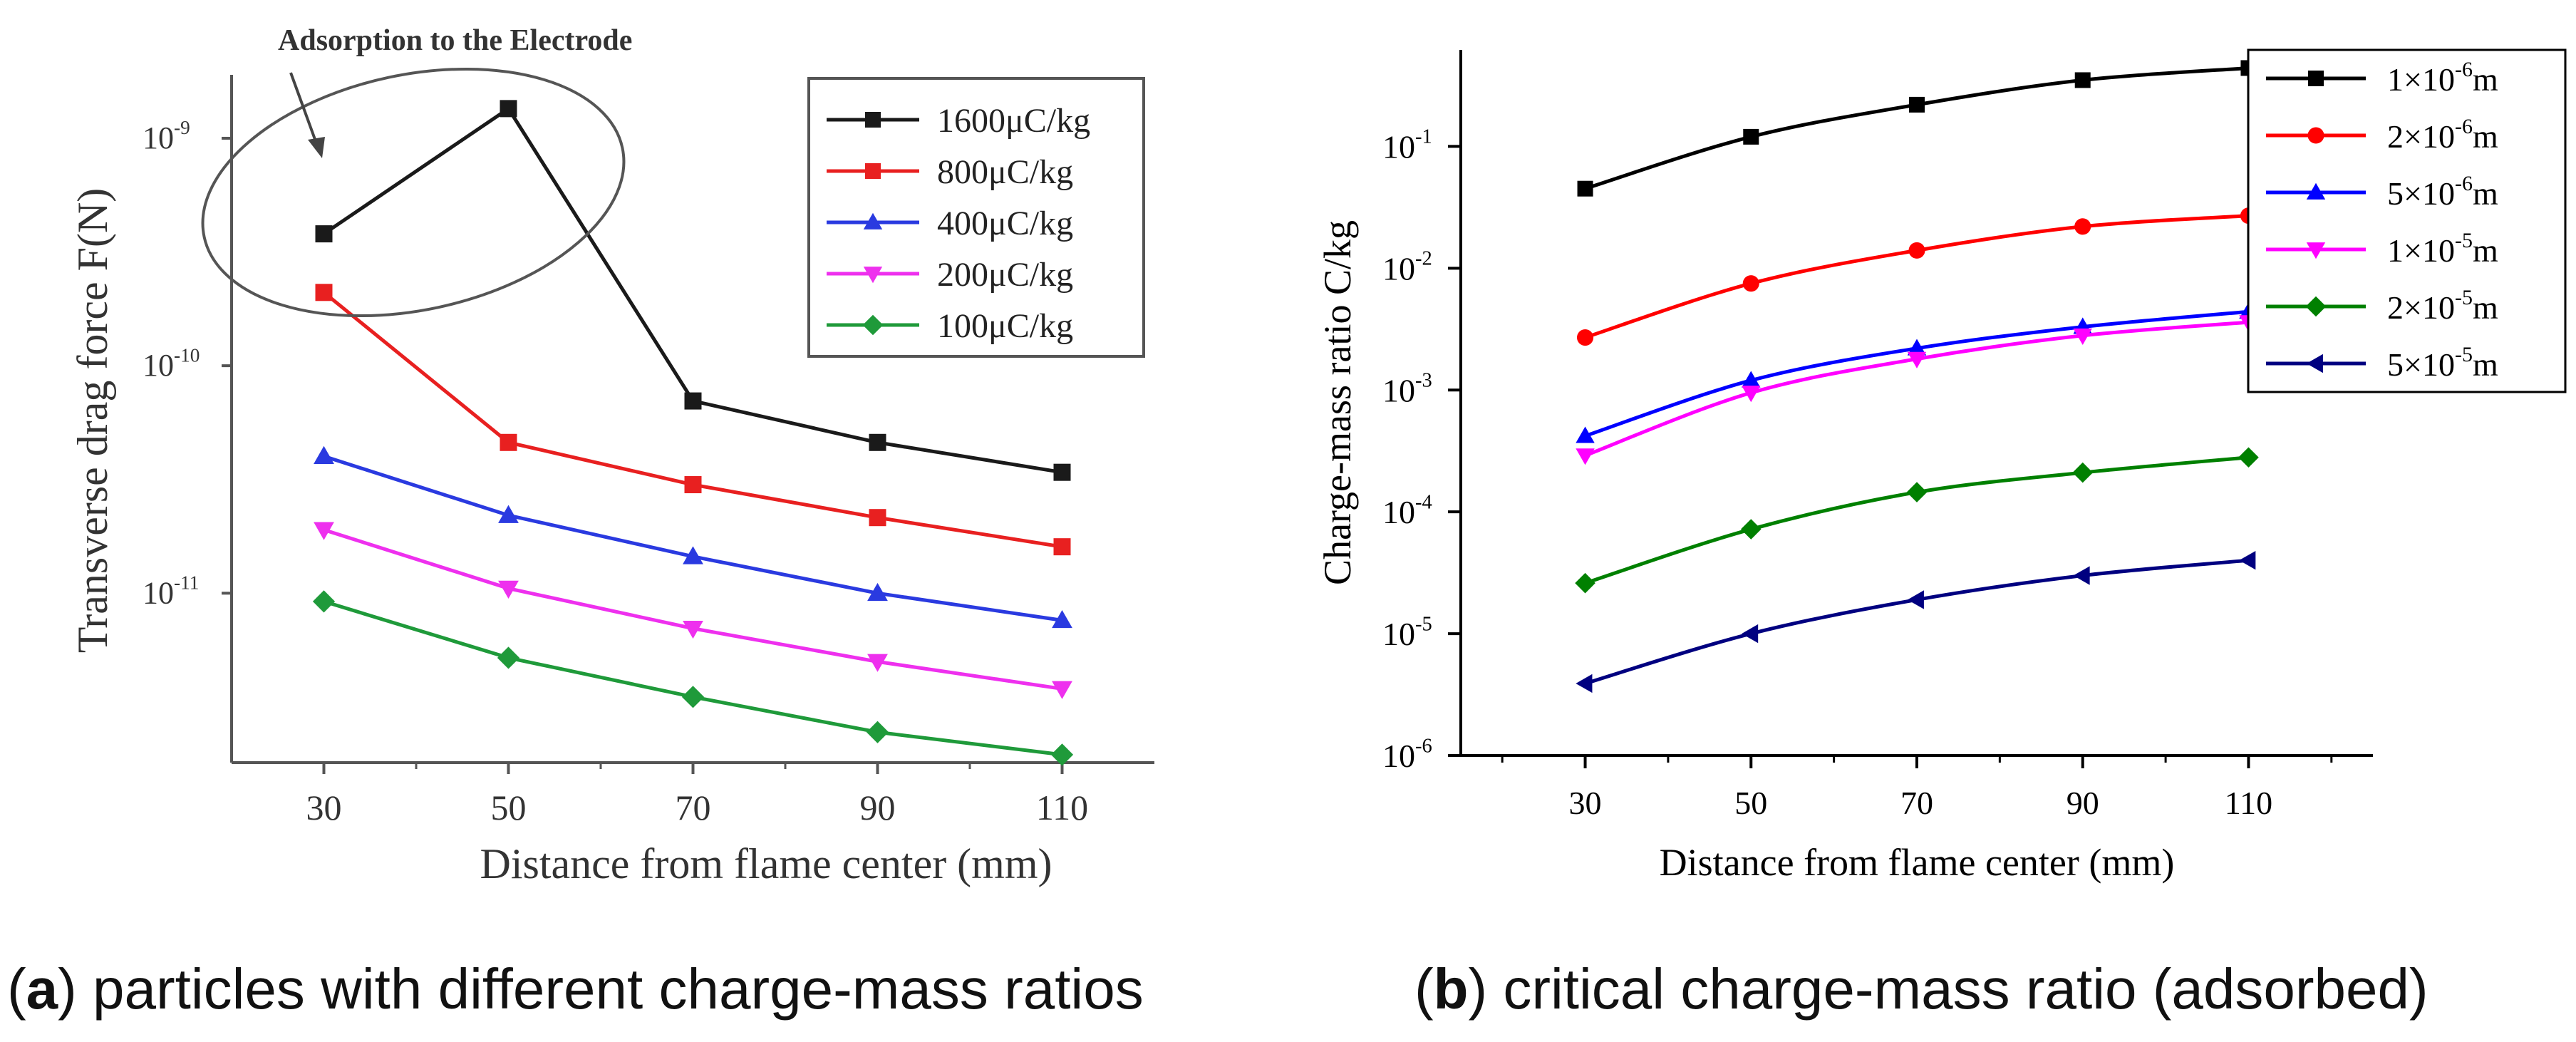 This screenshot has width=2576, height=1042. I want to click on chart-b-legend-label: 5×10-6m, so click(2443, 192).